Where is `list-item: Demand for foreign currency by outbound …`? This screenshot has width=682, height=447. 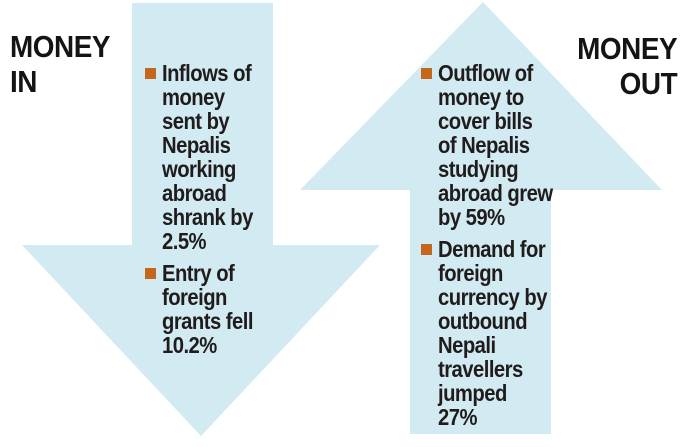
list-item: Demand for foreign currency by outbound … is located at coordinates (496, 333).